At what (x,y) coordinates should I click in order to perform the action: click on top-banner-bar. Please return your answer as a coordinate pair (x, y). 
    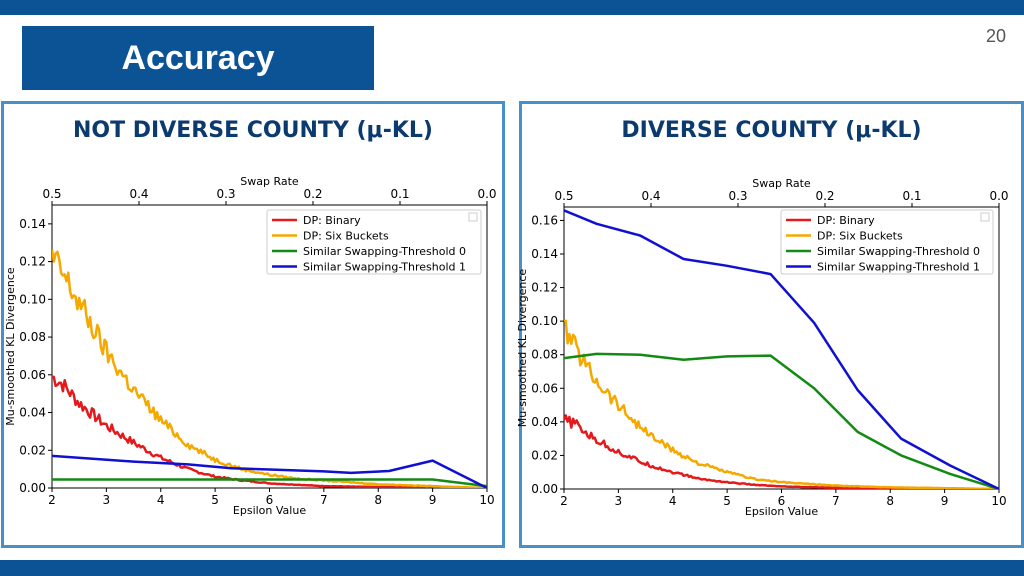
    Looking at the image, I should click on (512, 7).